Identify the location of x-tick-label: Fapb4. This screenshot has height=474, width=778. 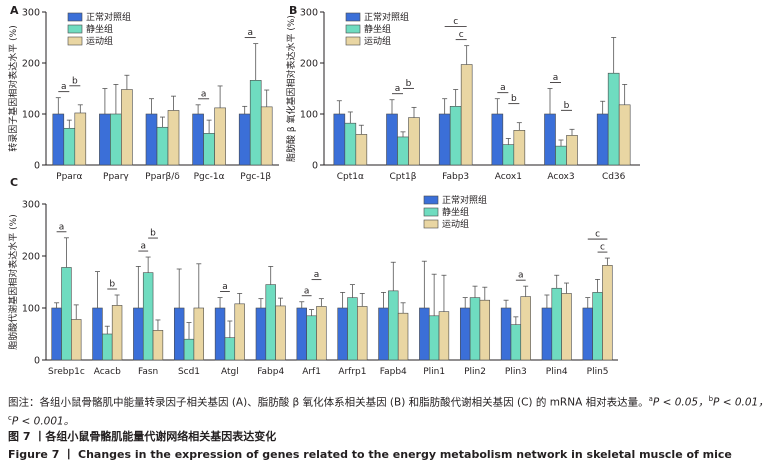
(393, 372).